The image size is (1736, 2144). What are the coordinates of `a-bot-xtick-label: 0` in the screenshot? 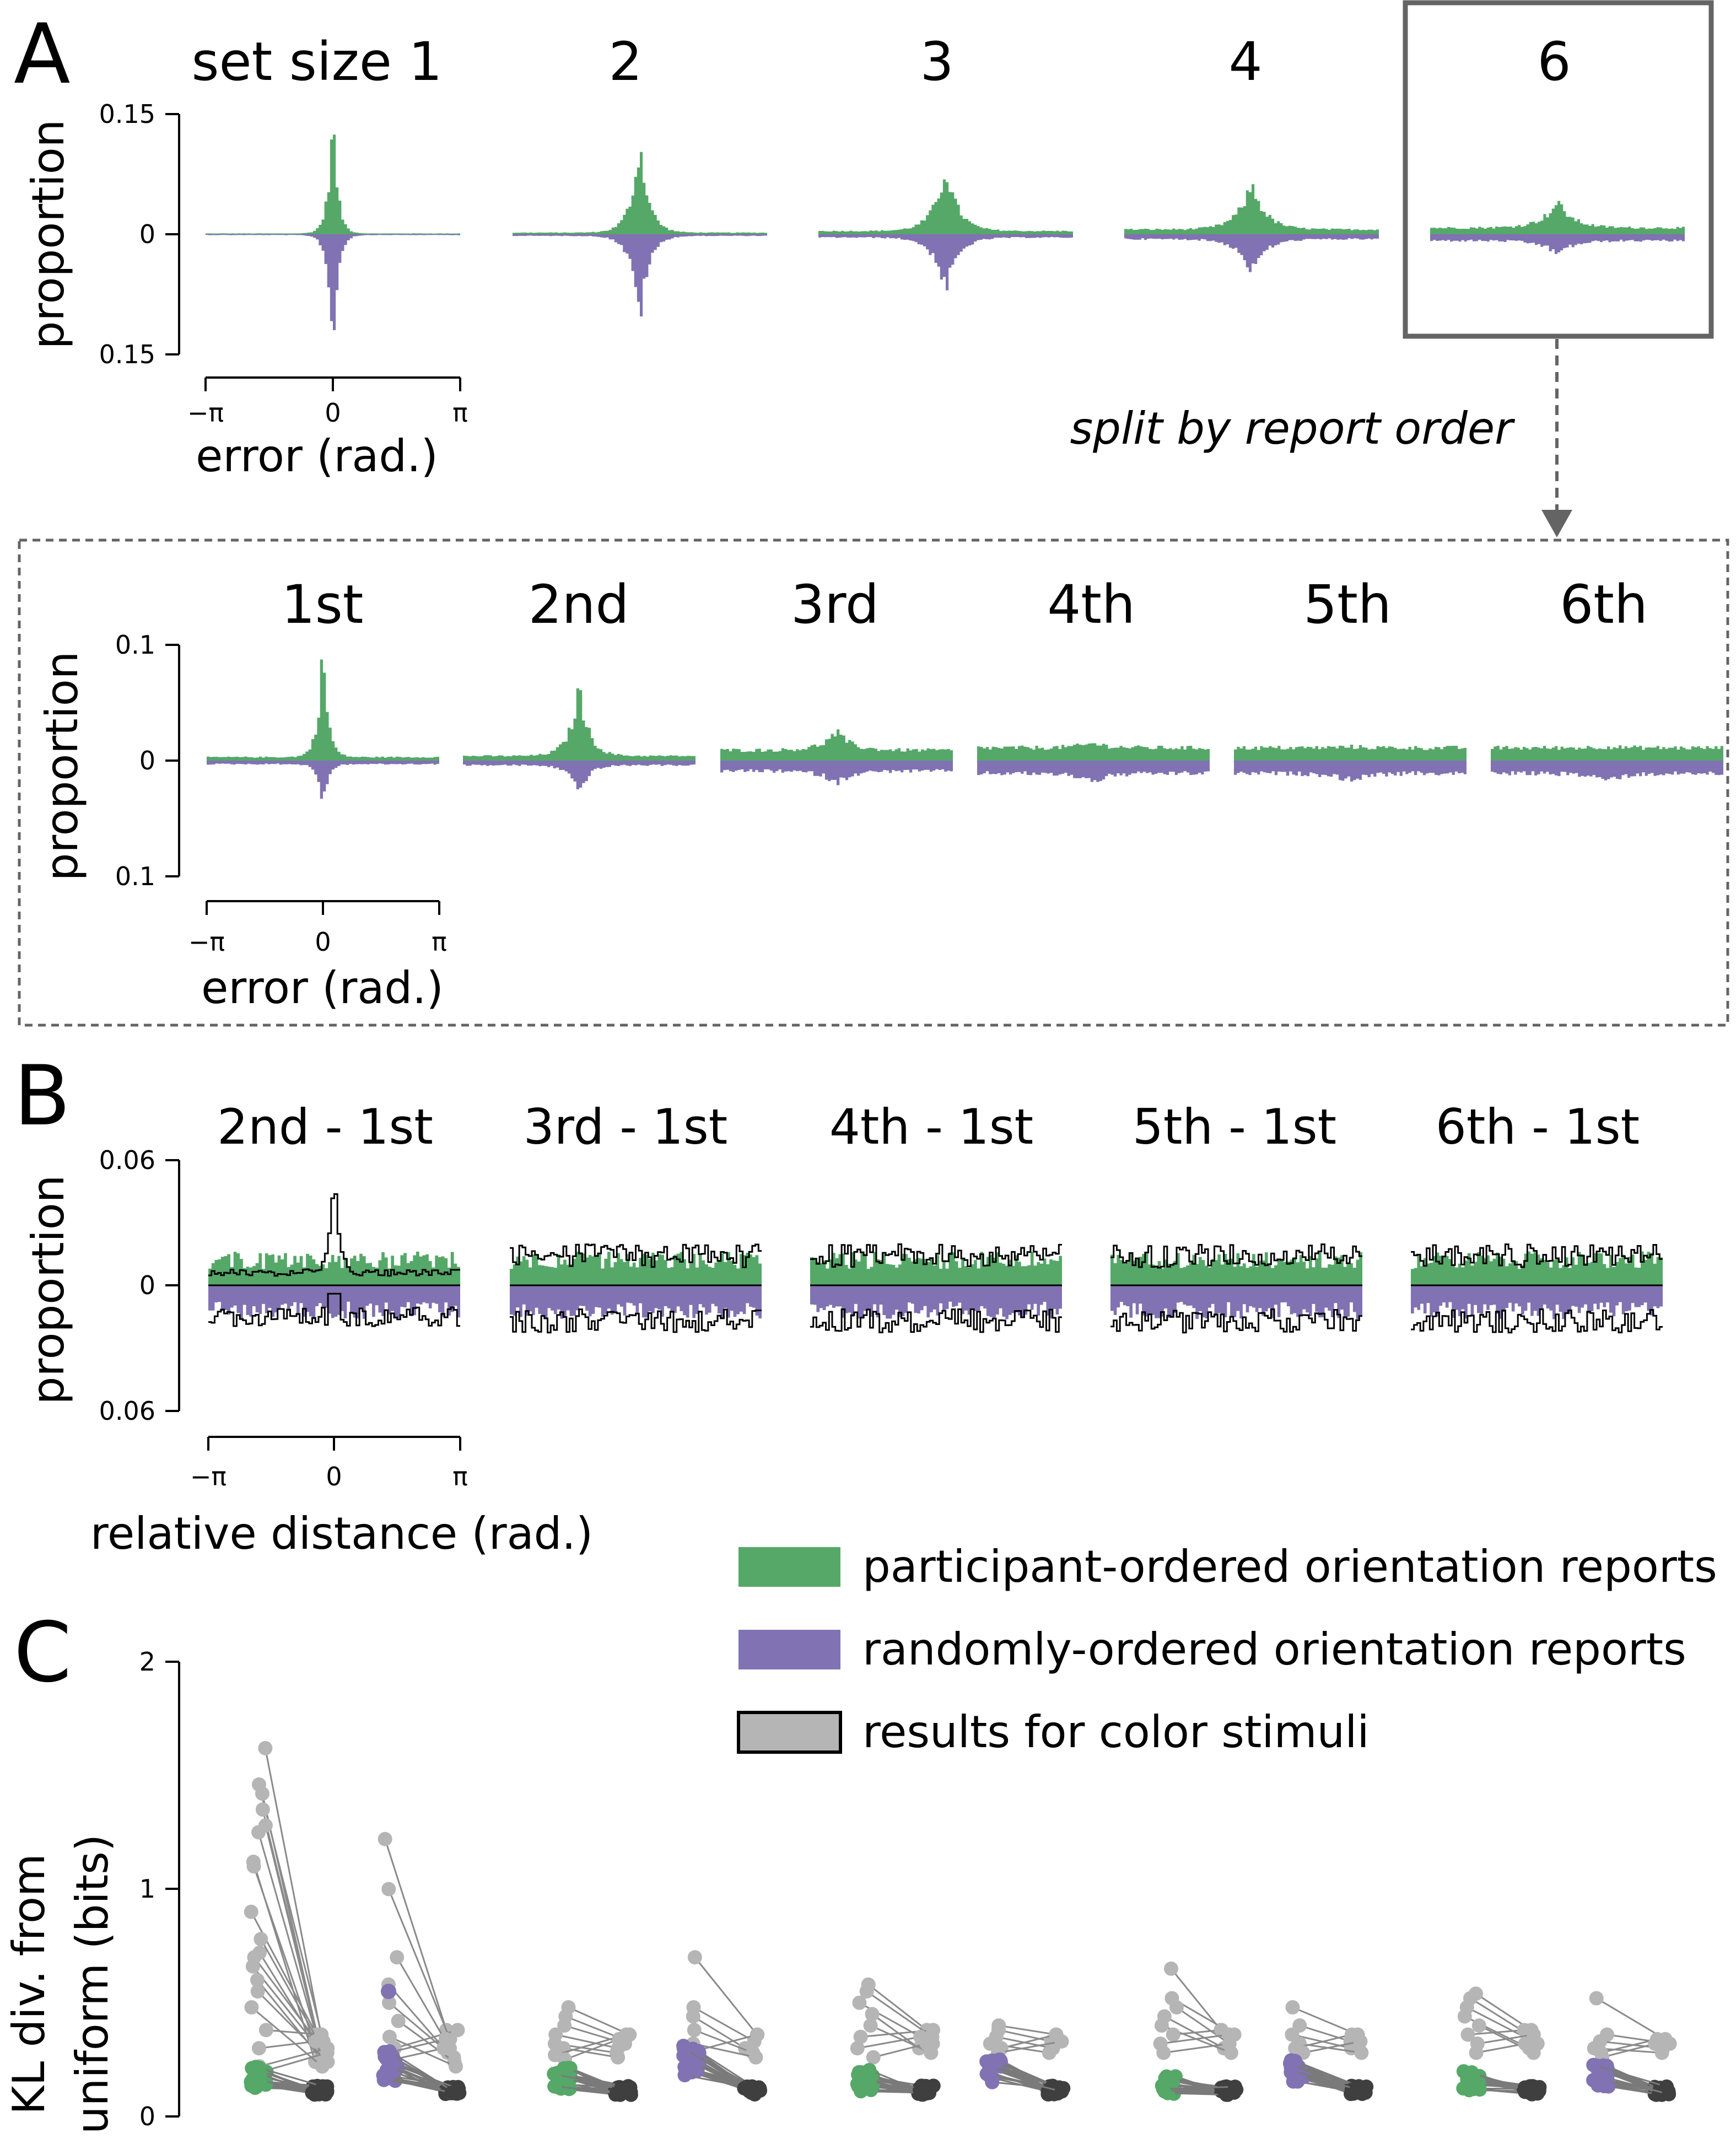 It's located at (323, 942).